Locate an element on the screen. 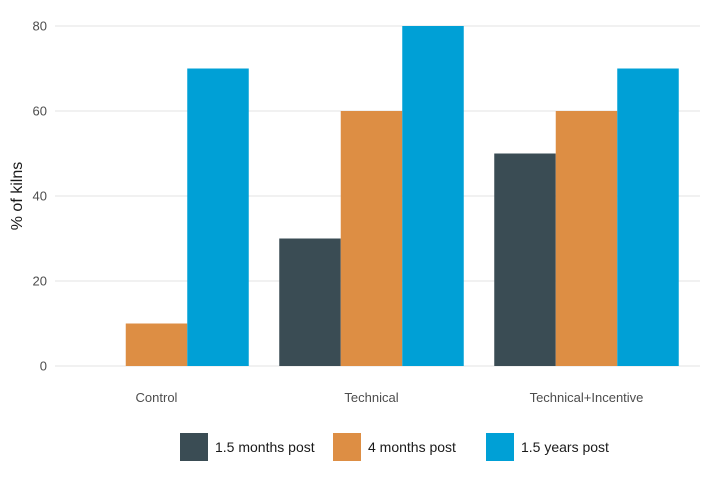 The height and width of the screenshot is (480, 720). y-tick-label: 20 is located at coordinates (40, 281).